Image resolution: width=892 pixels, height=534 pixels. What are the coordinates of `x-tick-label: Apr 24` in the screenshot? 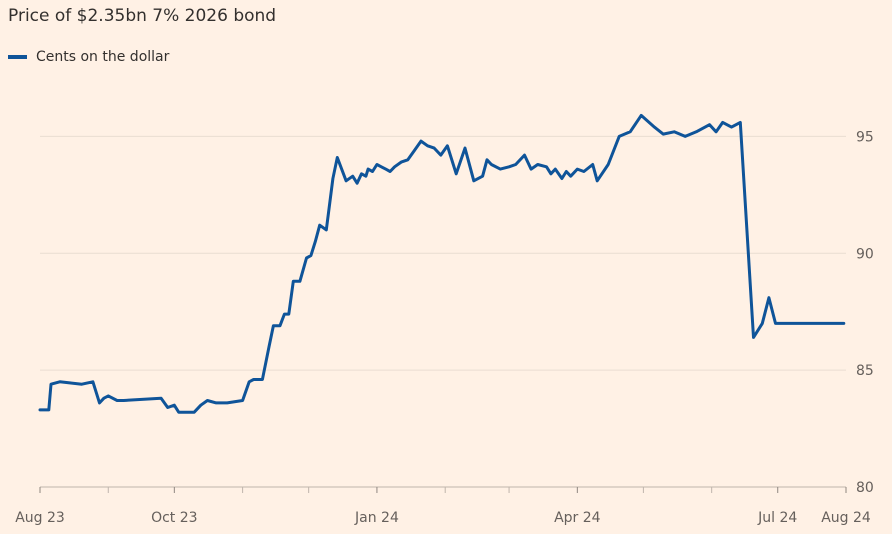 It's located at (577, 518).